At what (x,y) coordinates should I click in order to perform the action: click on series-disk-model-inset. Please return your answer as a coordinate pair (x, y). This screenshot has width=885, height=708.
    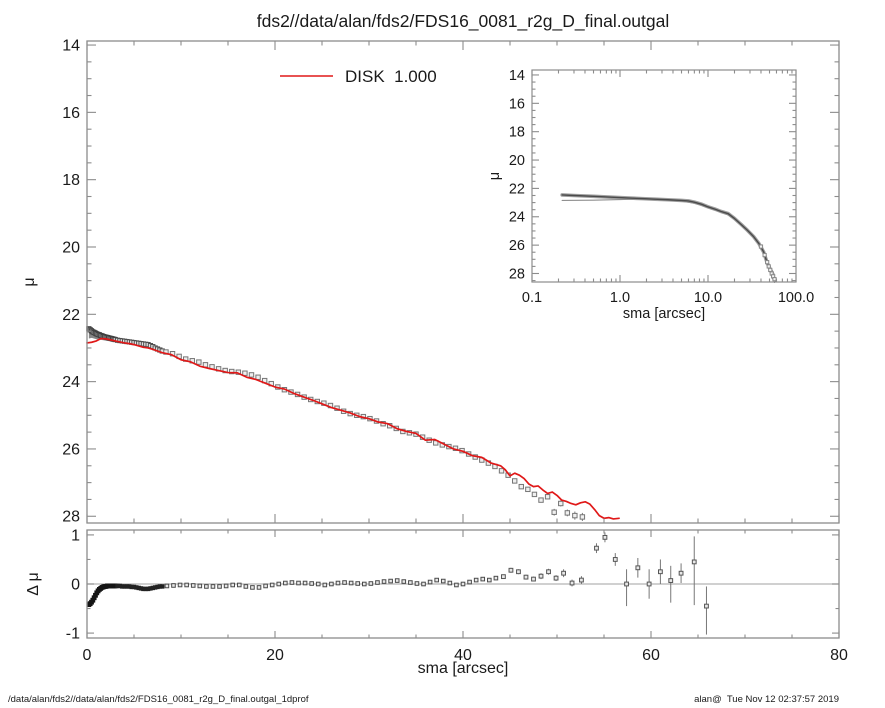
    Looking at the image, I should click on (668, 236).